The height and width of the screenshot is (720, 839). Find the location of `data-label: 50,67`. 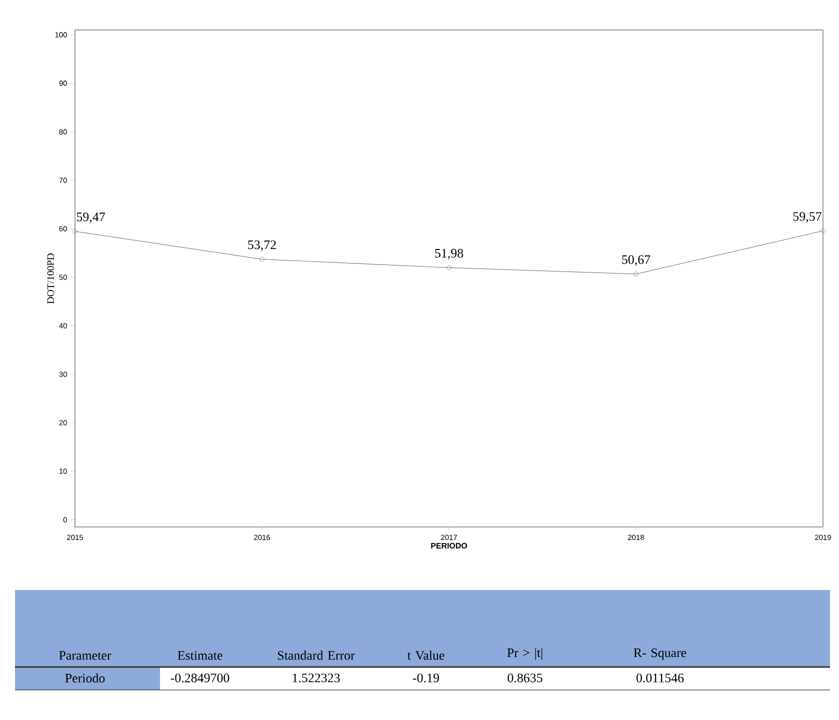

data-label: 50,67 is located at coordinates (636, 260).